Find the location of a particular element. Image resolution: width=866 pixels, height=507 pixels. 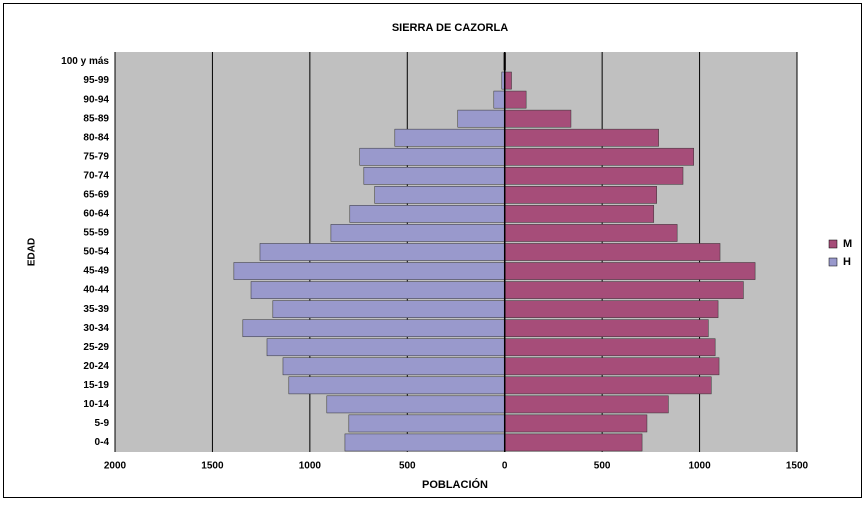

x-tick-label: 0 is located at coordinates (505, 466).